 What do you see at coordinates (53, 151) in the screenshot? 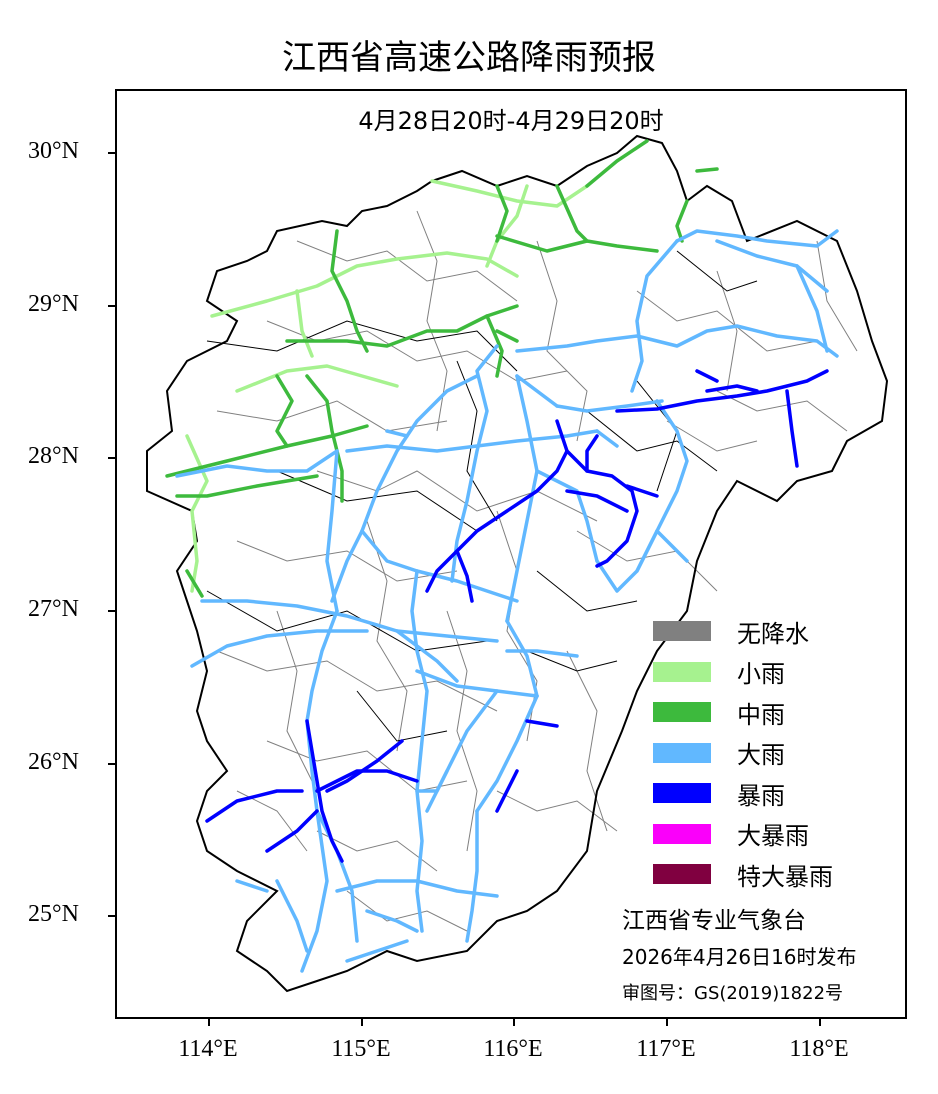
I see `lat-label-30: 30°N` at bounding box center [53, 151].